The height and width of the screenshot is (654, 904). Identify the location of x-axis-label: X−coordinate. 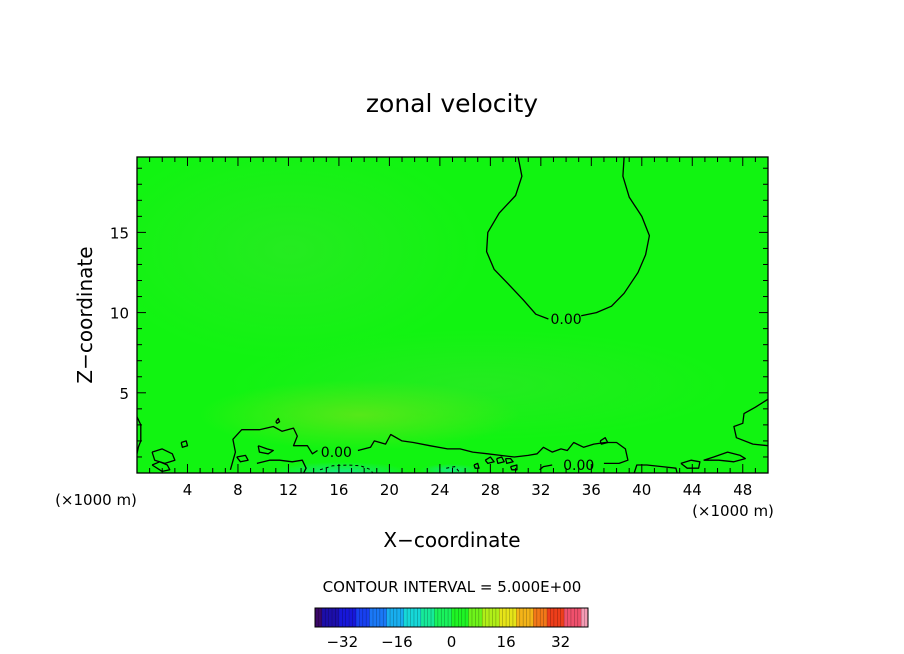
(451, 540).